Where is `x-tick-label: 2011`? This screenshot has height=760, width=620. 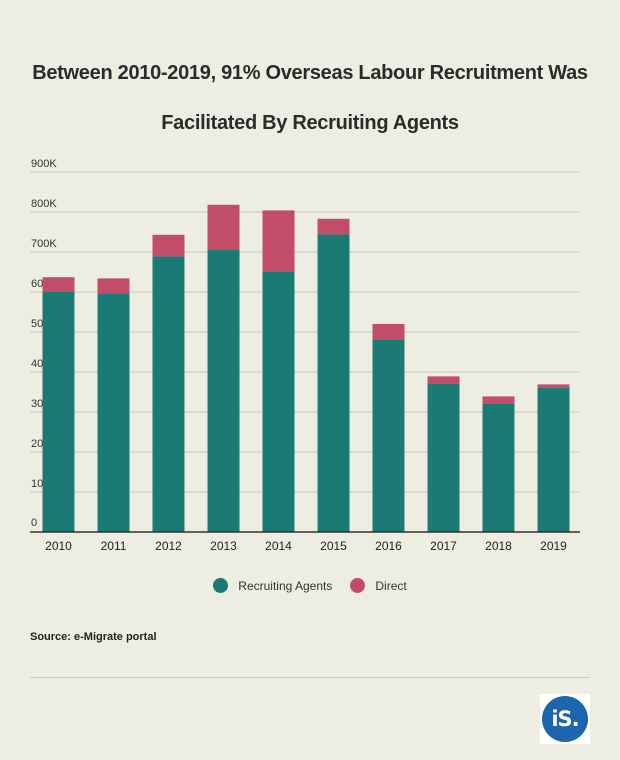
x-tick-label: 2011 is located at coordinates (114, 546).